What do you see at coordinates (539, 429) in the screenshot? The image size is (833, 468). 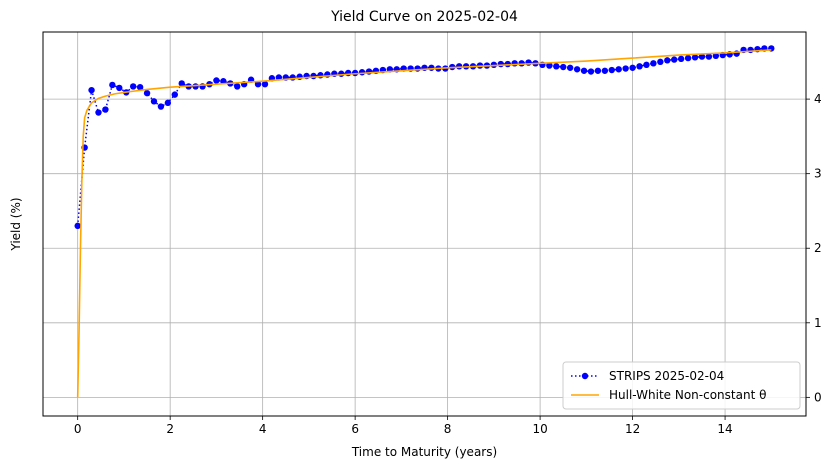 I see `x-tick-label: 10` at bounding box center [539, 429].